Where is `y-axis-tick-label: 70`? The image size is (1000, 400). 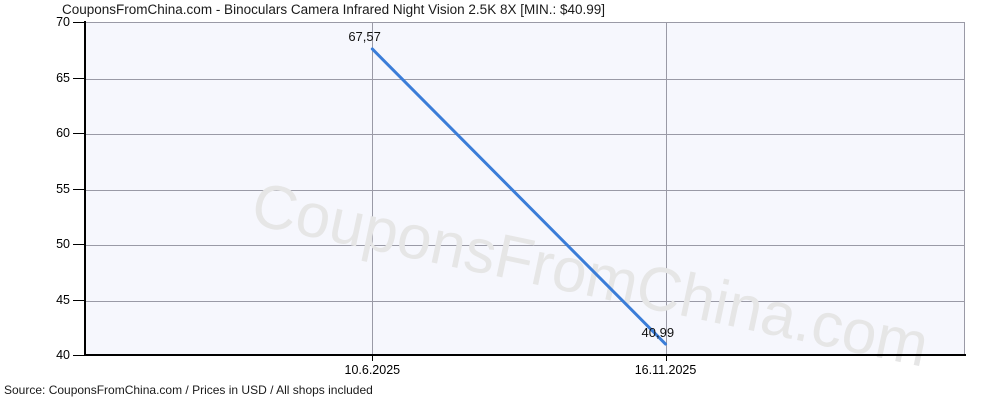 y-axis-tick-label: 70 is located at coordinates (63, 22).